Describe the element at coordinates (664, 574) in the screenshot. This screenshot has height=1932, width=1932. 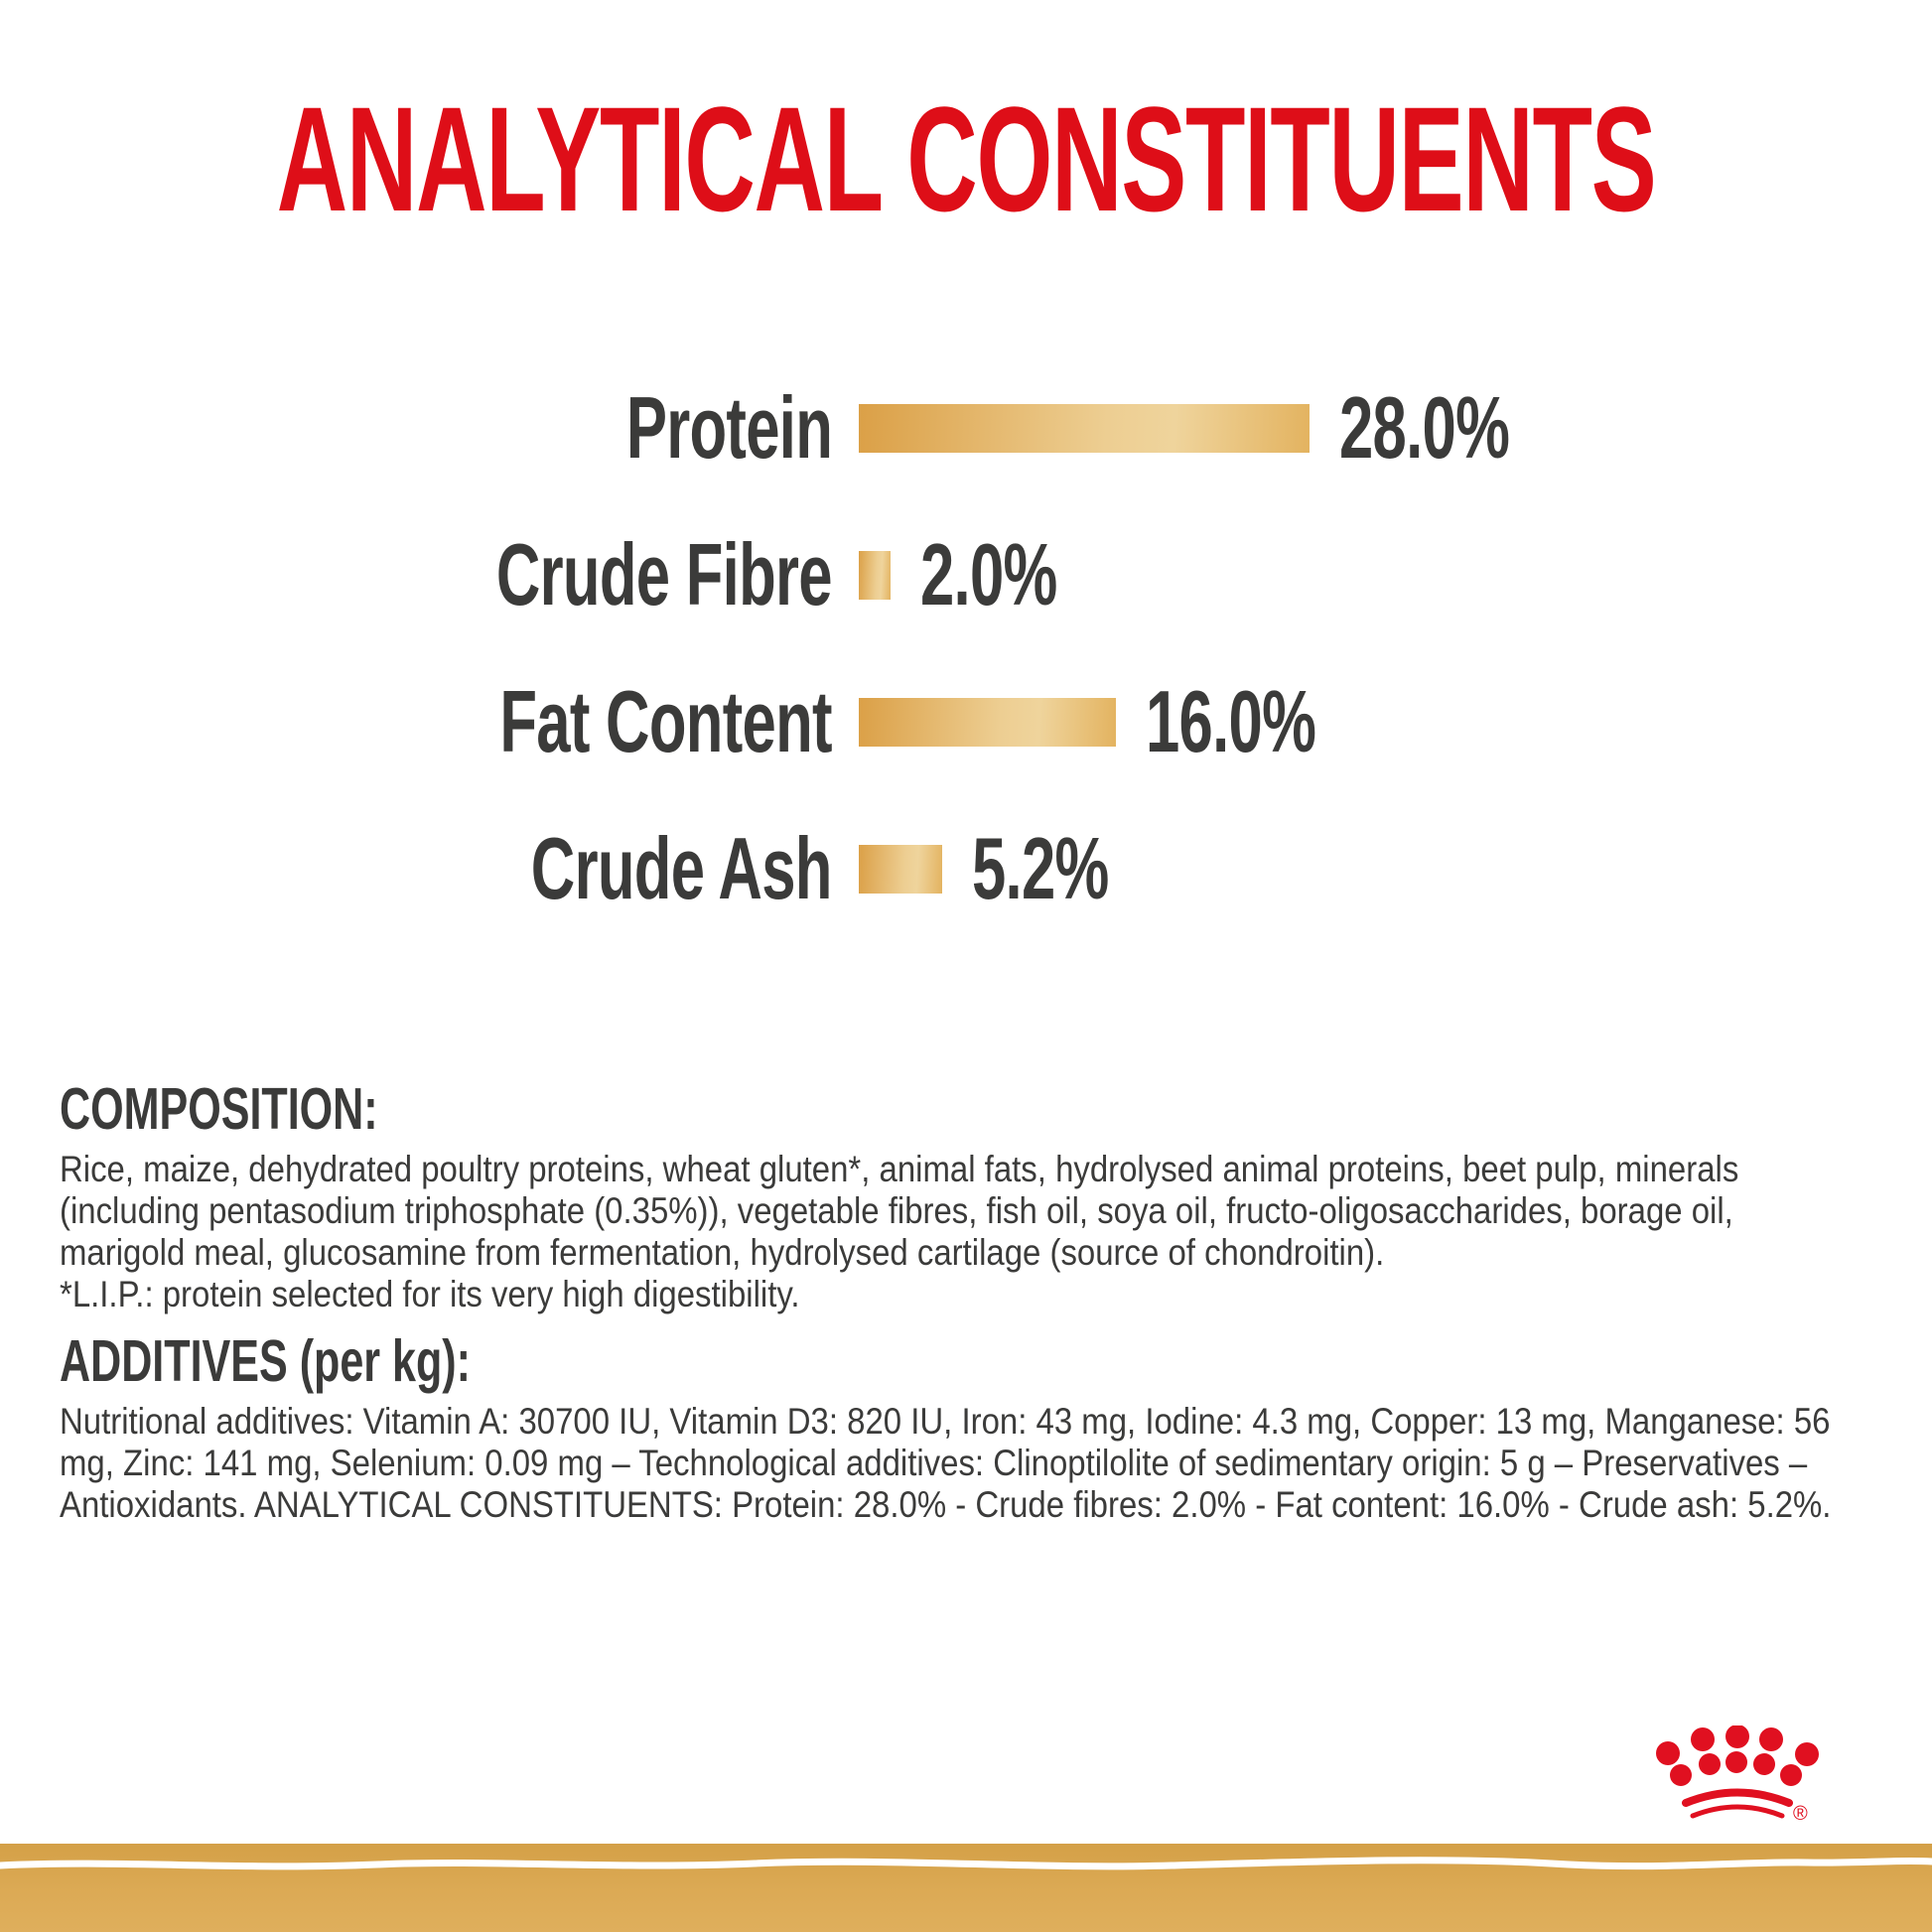
I see `chart-category-label-crude-fibre: Crude Fibre` at that location.